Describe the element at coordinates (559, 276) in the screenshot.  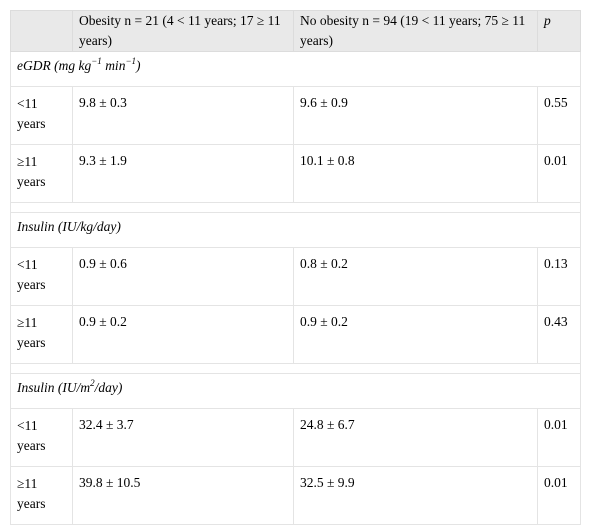
I see `p-value: 0.13` at that location.